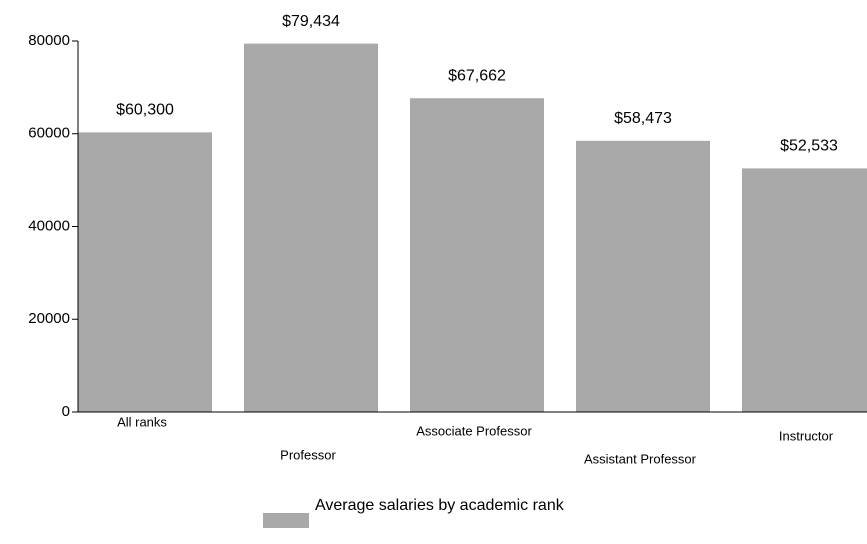  What do you see at coordinates (439, 505) in the screenshot?
I see `legend-label: Average salaries by academic rank` at bounding box center [439, 505].